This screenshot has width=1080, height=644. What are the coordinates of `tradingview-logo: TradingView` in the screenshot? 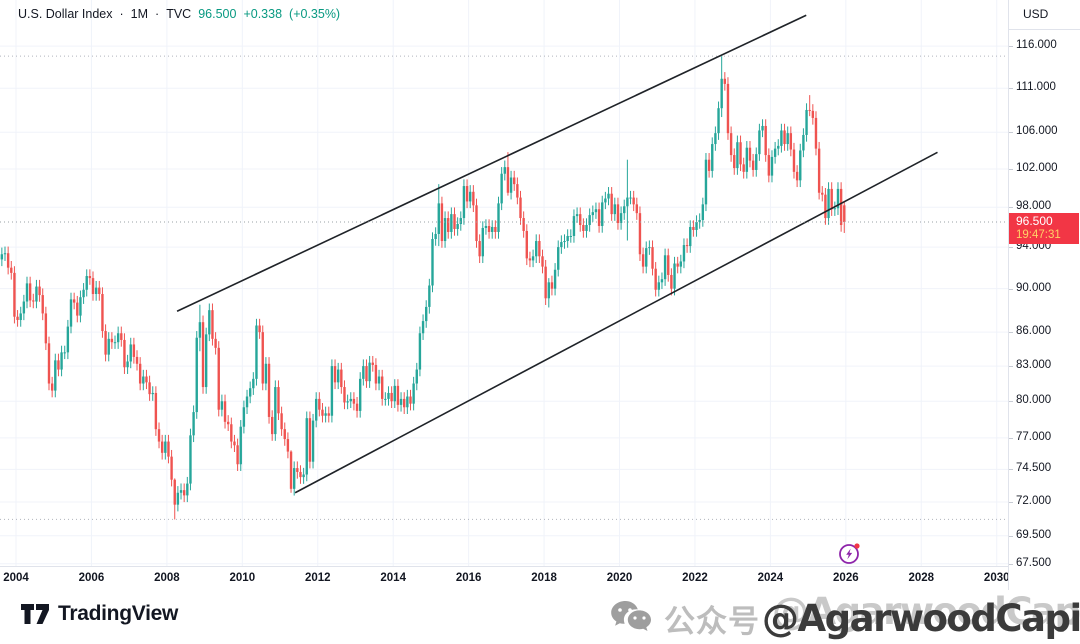 It's located at (99, 614).